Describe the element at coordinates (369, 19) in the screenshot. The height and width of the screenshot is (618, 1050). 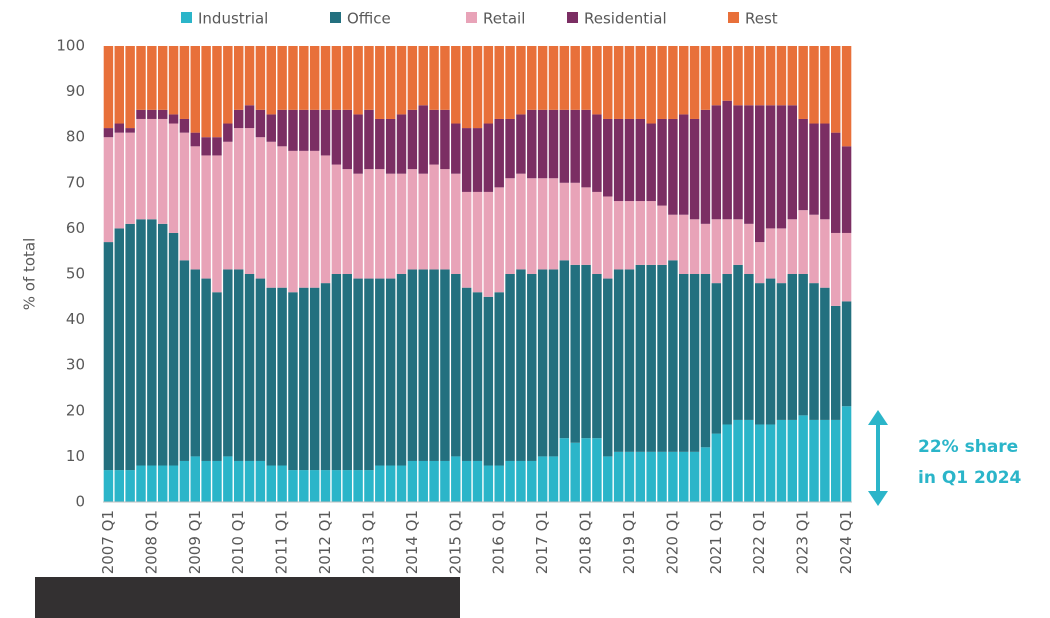
I see `legend-label: Office` at that location.